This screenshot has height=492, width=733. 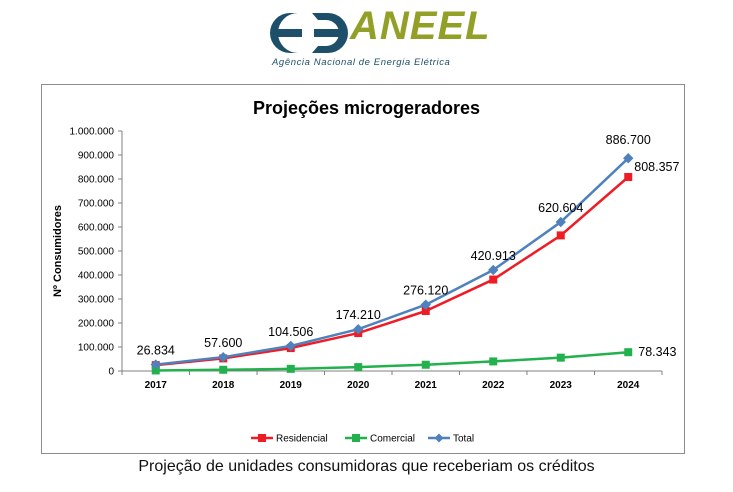 I want to click on chart-title: Projeções microgeradores, so click(x=366, y=108).